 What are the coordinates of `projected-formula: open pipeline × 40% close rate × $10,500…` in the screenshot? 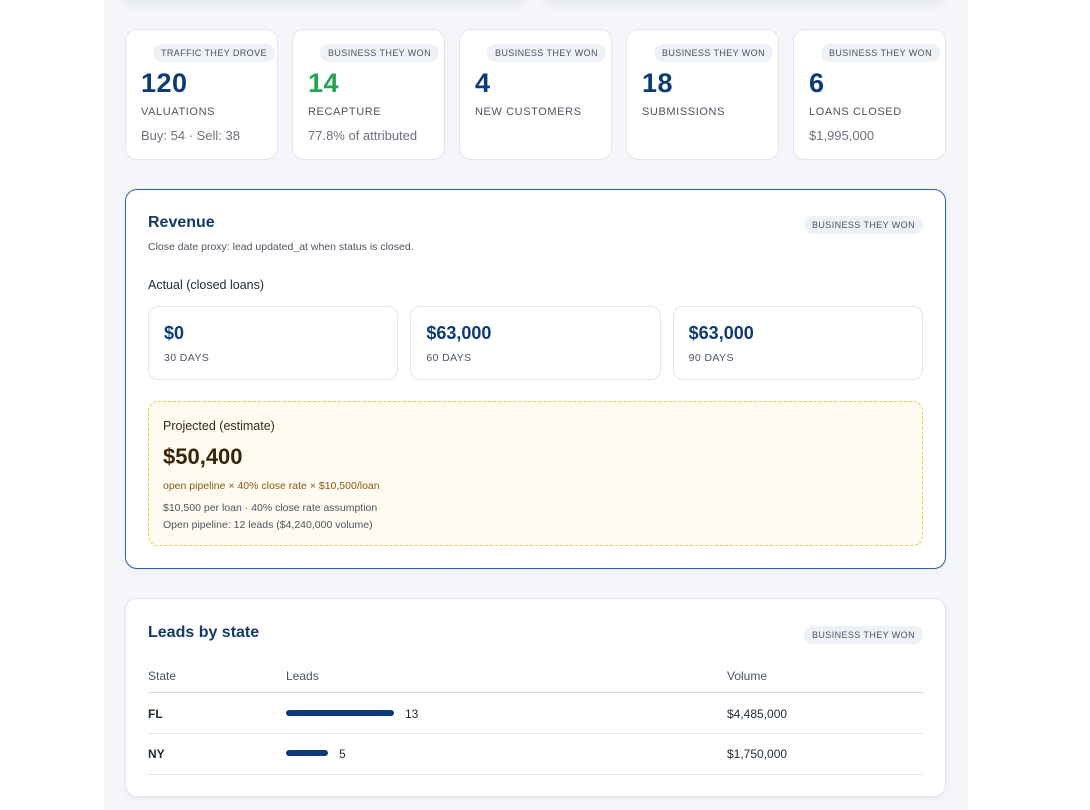 It's located at (271, 486).